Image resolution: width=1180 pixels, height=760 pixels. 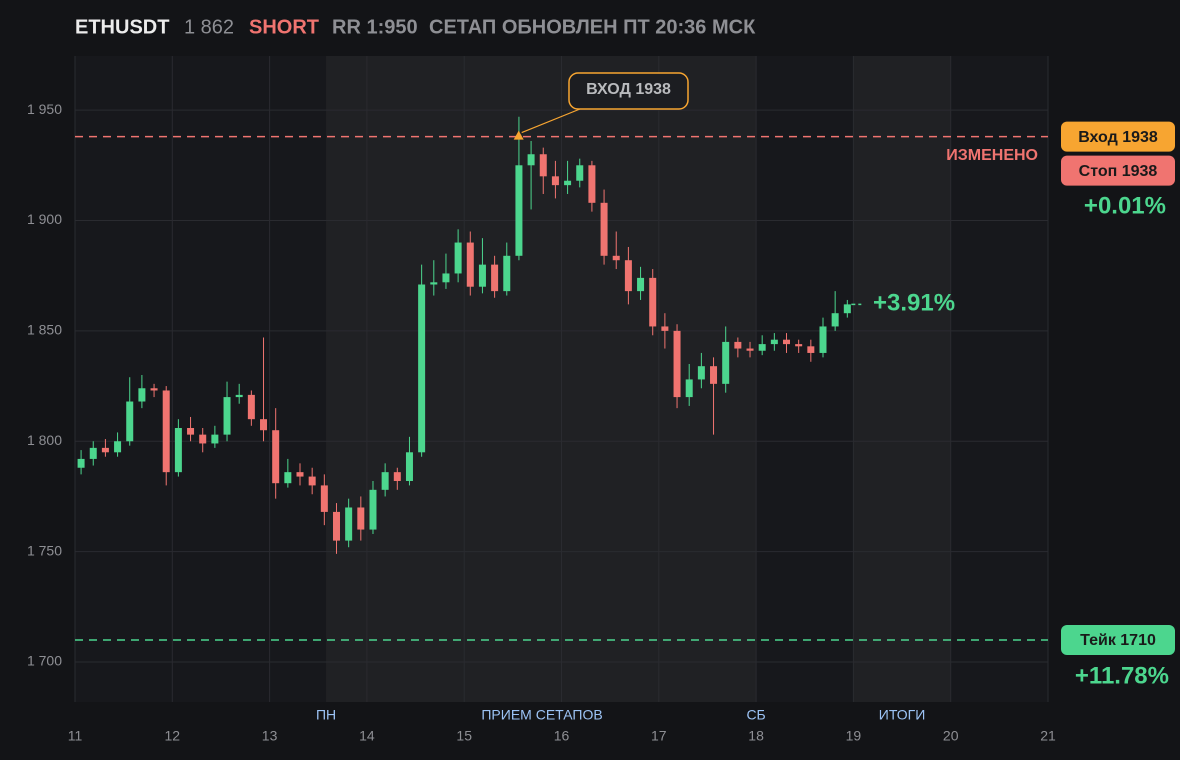 What do you see at coordinates (902, 379) in the screenshot?
I see `session-shade` at bounding box center [902, 379].